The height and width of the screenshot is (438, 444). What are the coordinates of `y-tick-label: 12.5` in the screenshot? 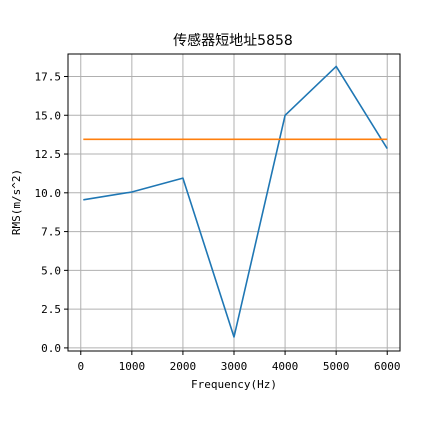 It's located at (48, 154).